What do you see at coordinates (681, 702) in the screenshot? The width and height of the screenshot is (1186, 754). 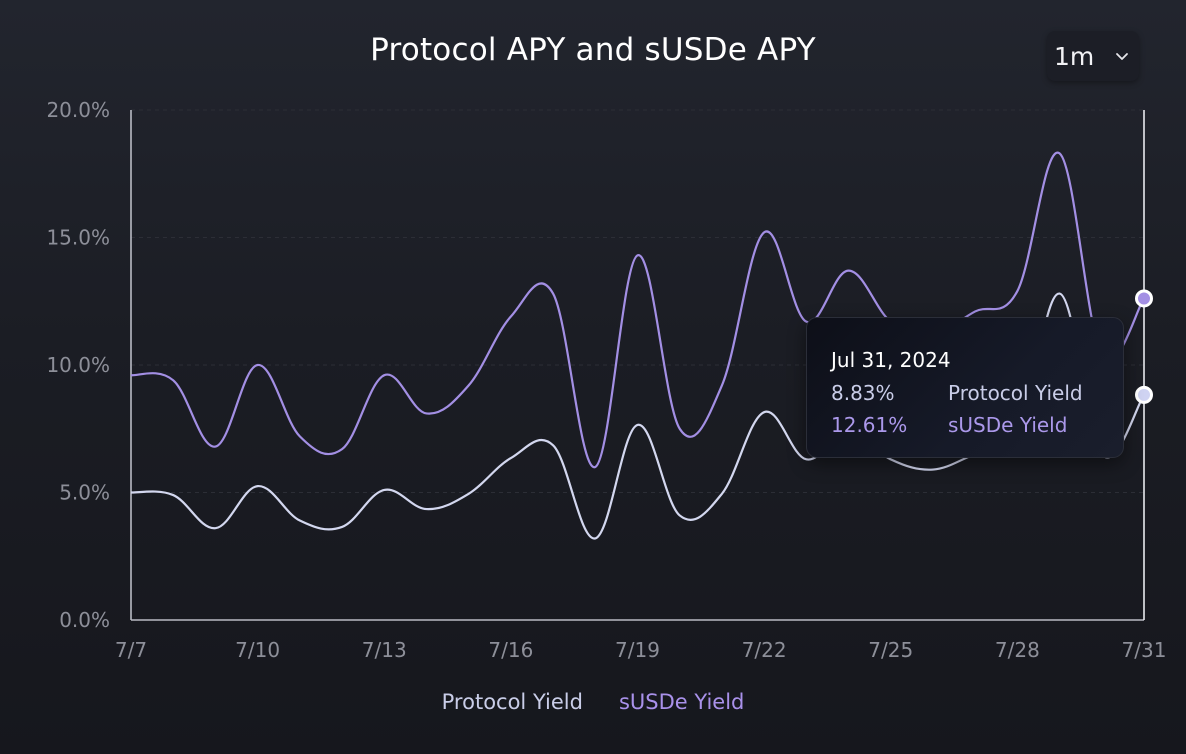 I see `legend-item-susde-yield: sUSDe Yield` at bounding box center [681, 702].